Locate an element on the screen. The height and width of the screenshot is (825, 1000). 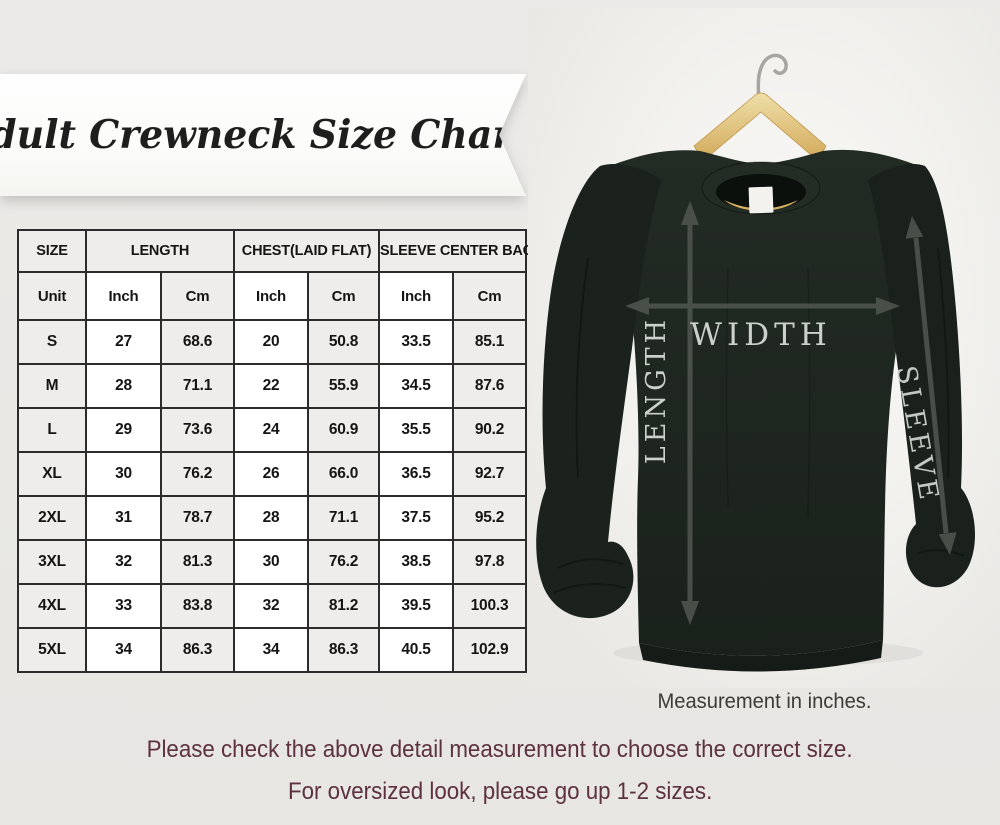
banner-ribbon: Adult Crewneck Size Chart is located at coordinates (263, 135).